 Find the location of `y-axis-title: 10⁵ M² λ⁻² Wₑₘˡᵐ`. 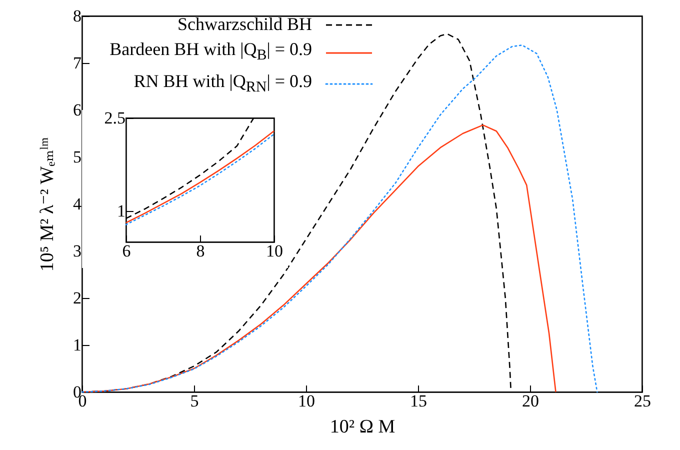

y-axis-title: 10⁵ M² λ⁻² Wₑₘˡᵐ is located at coordinates (47, 204).